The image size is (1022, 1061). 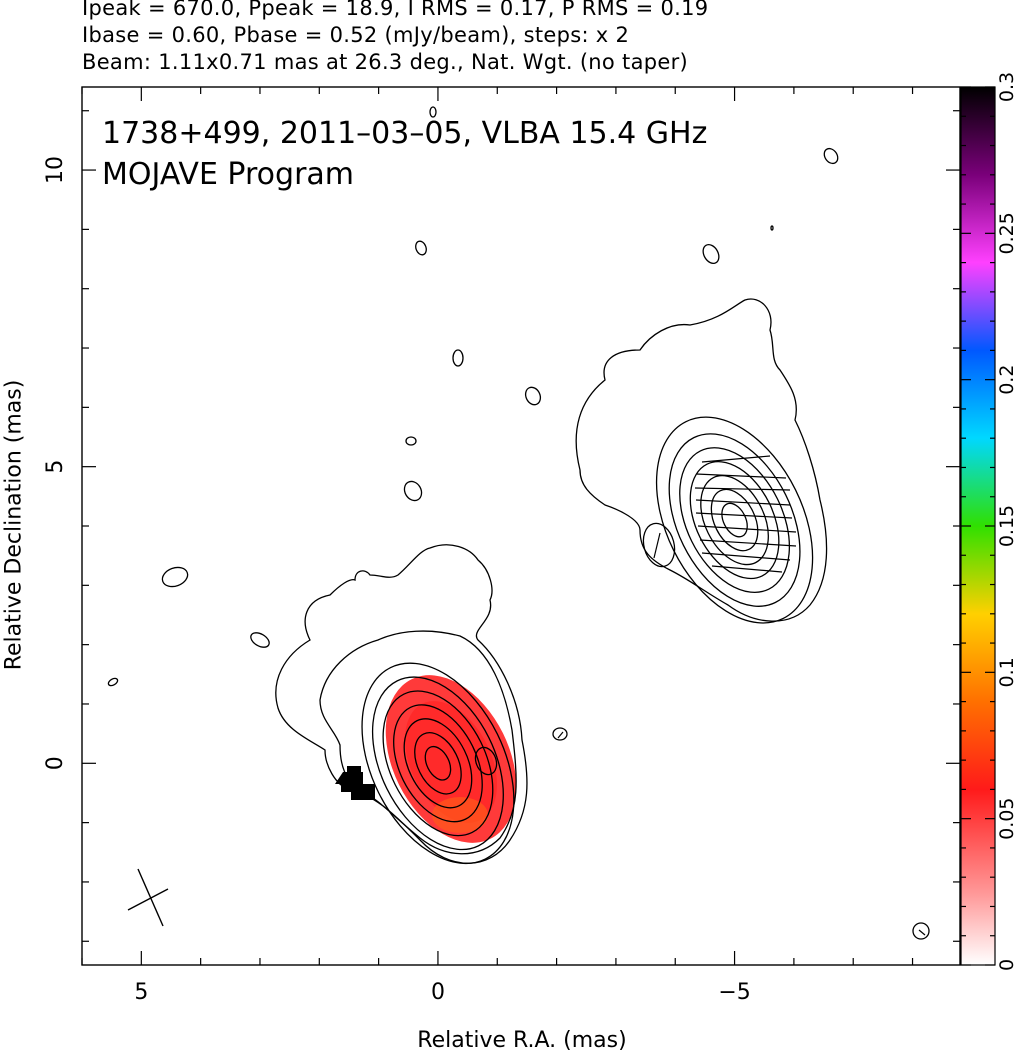 I want to click on core-polarization-inner, so click(x=451, y=762).